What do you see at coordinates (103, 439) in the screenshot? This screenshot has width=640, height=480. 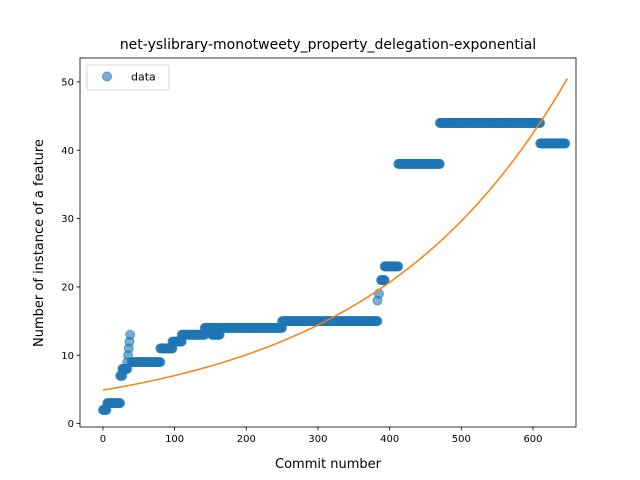 I see `x-tick-label: 0` at bounding box center [103, 439].